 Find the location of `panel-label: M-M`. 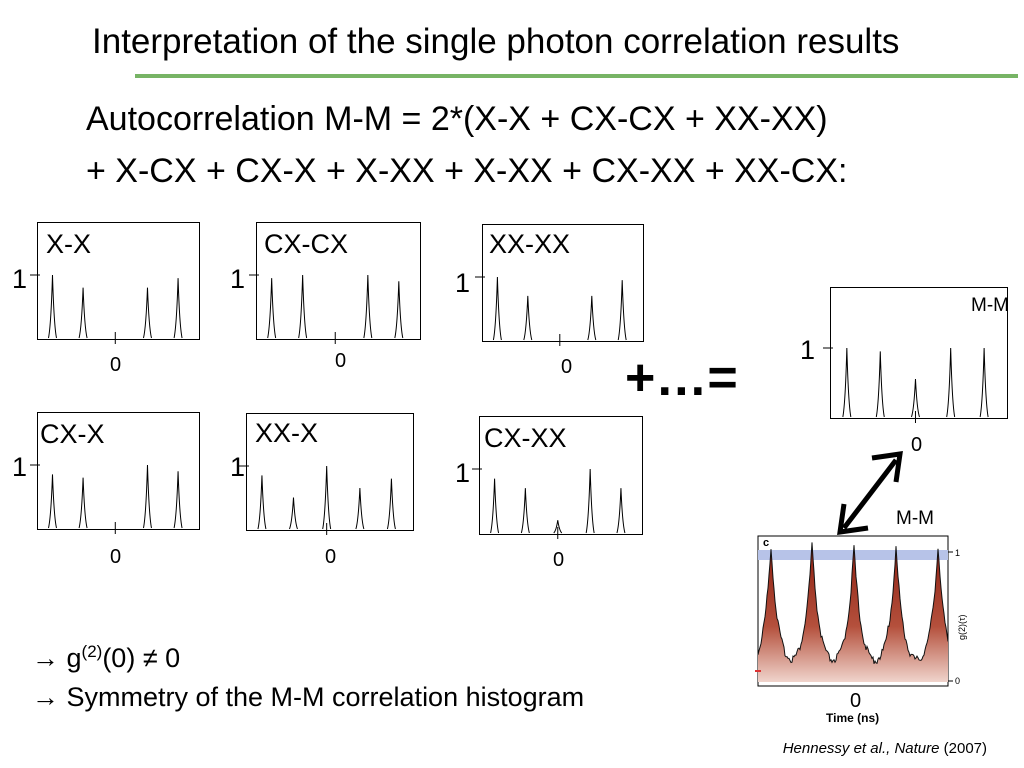

panel-label: M-M is located at coordinates (990, 305).